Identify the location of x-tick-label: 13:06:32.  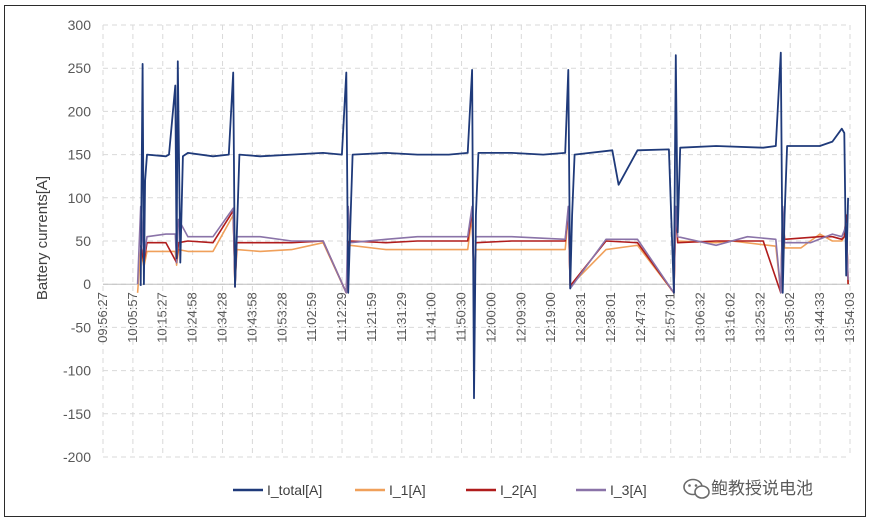
(700, 317).